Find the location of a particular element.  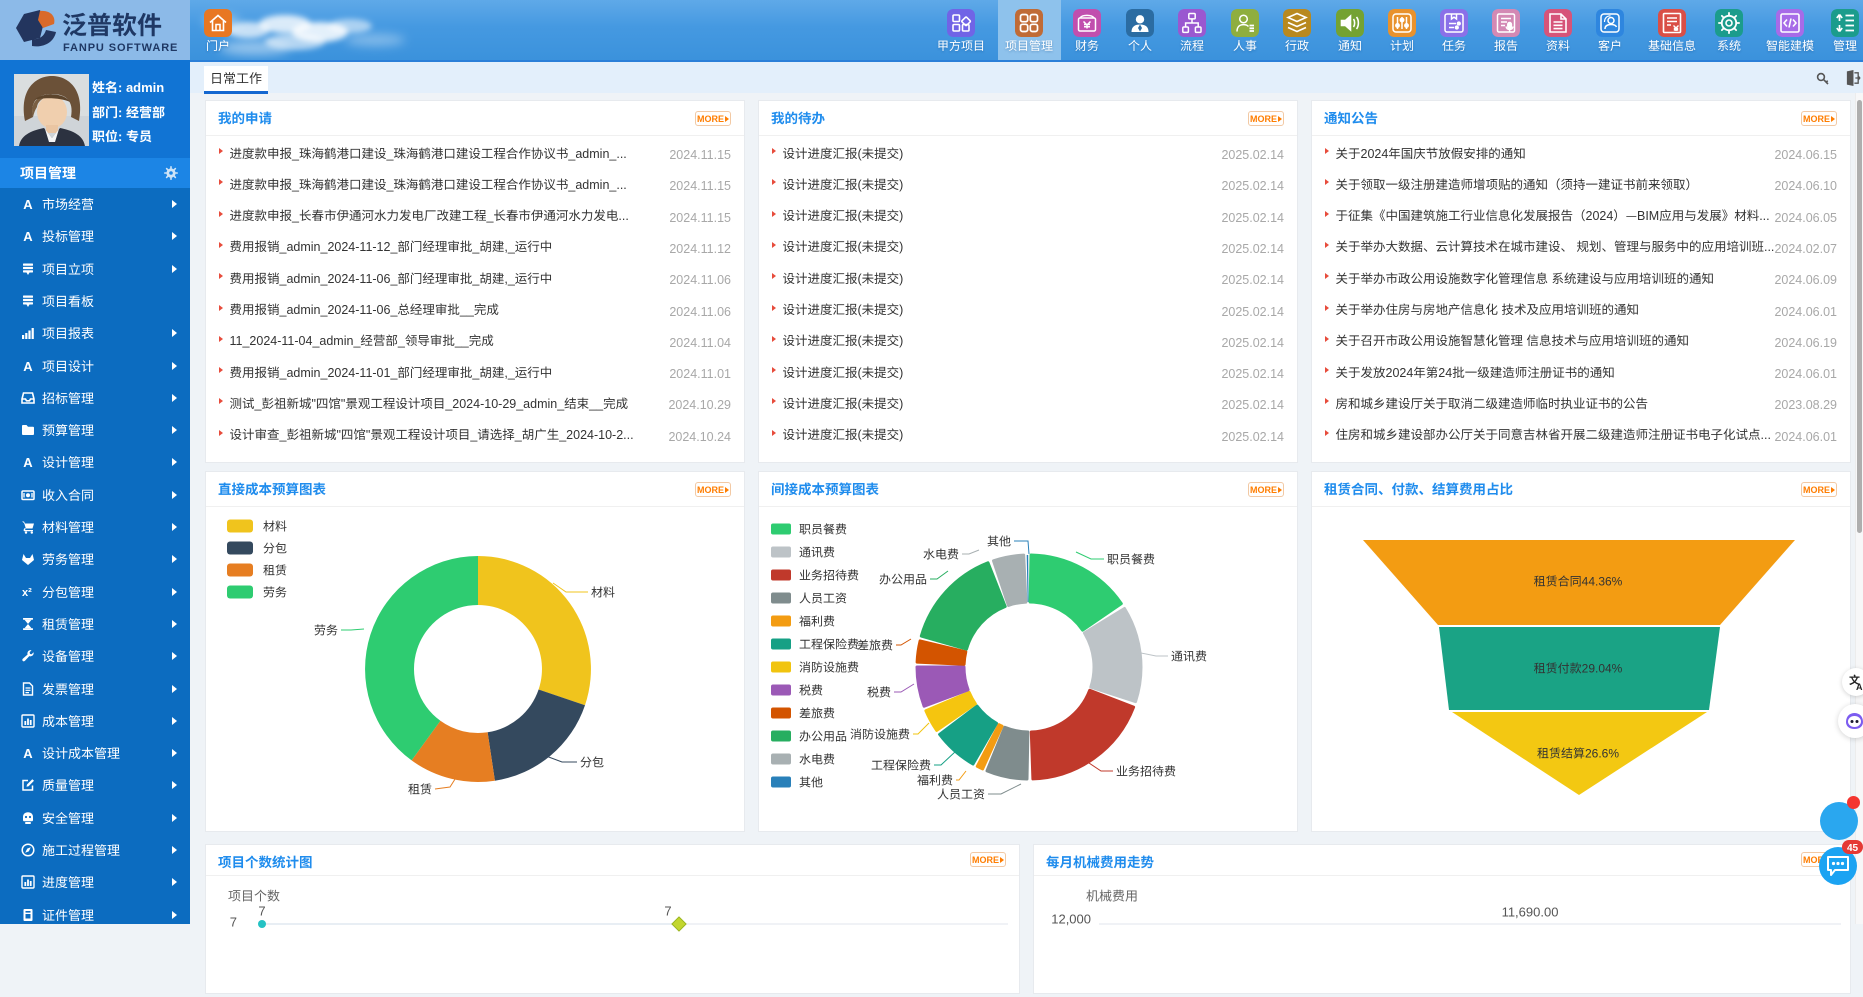

svg-text: 文 is located at coordinates (1854, 680).